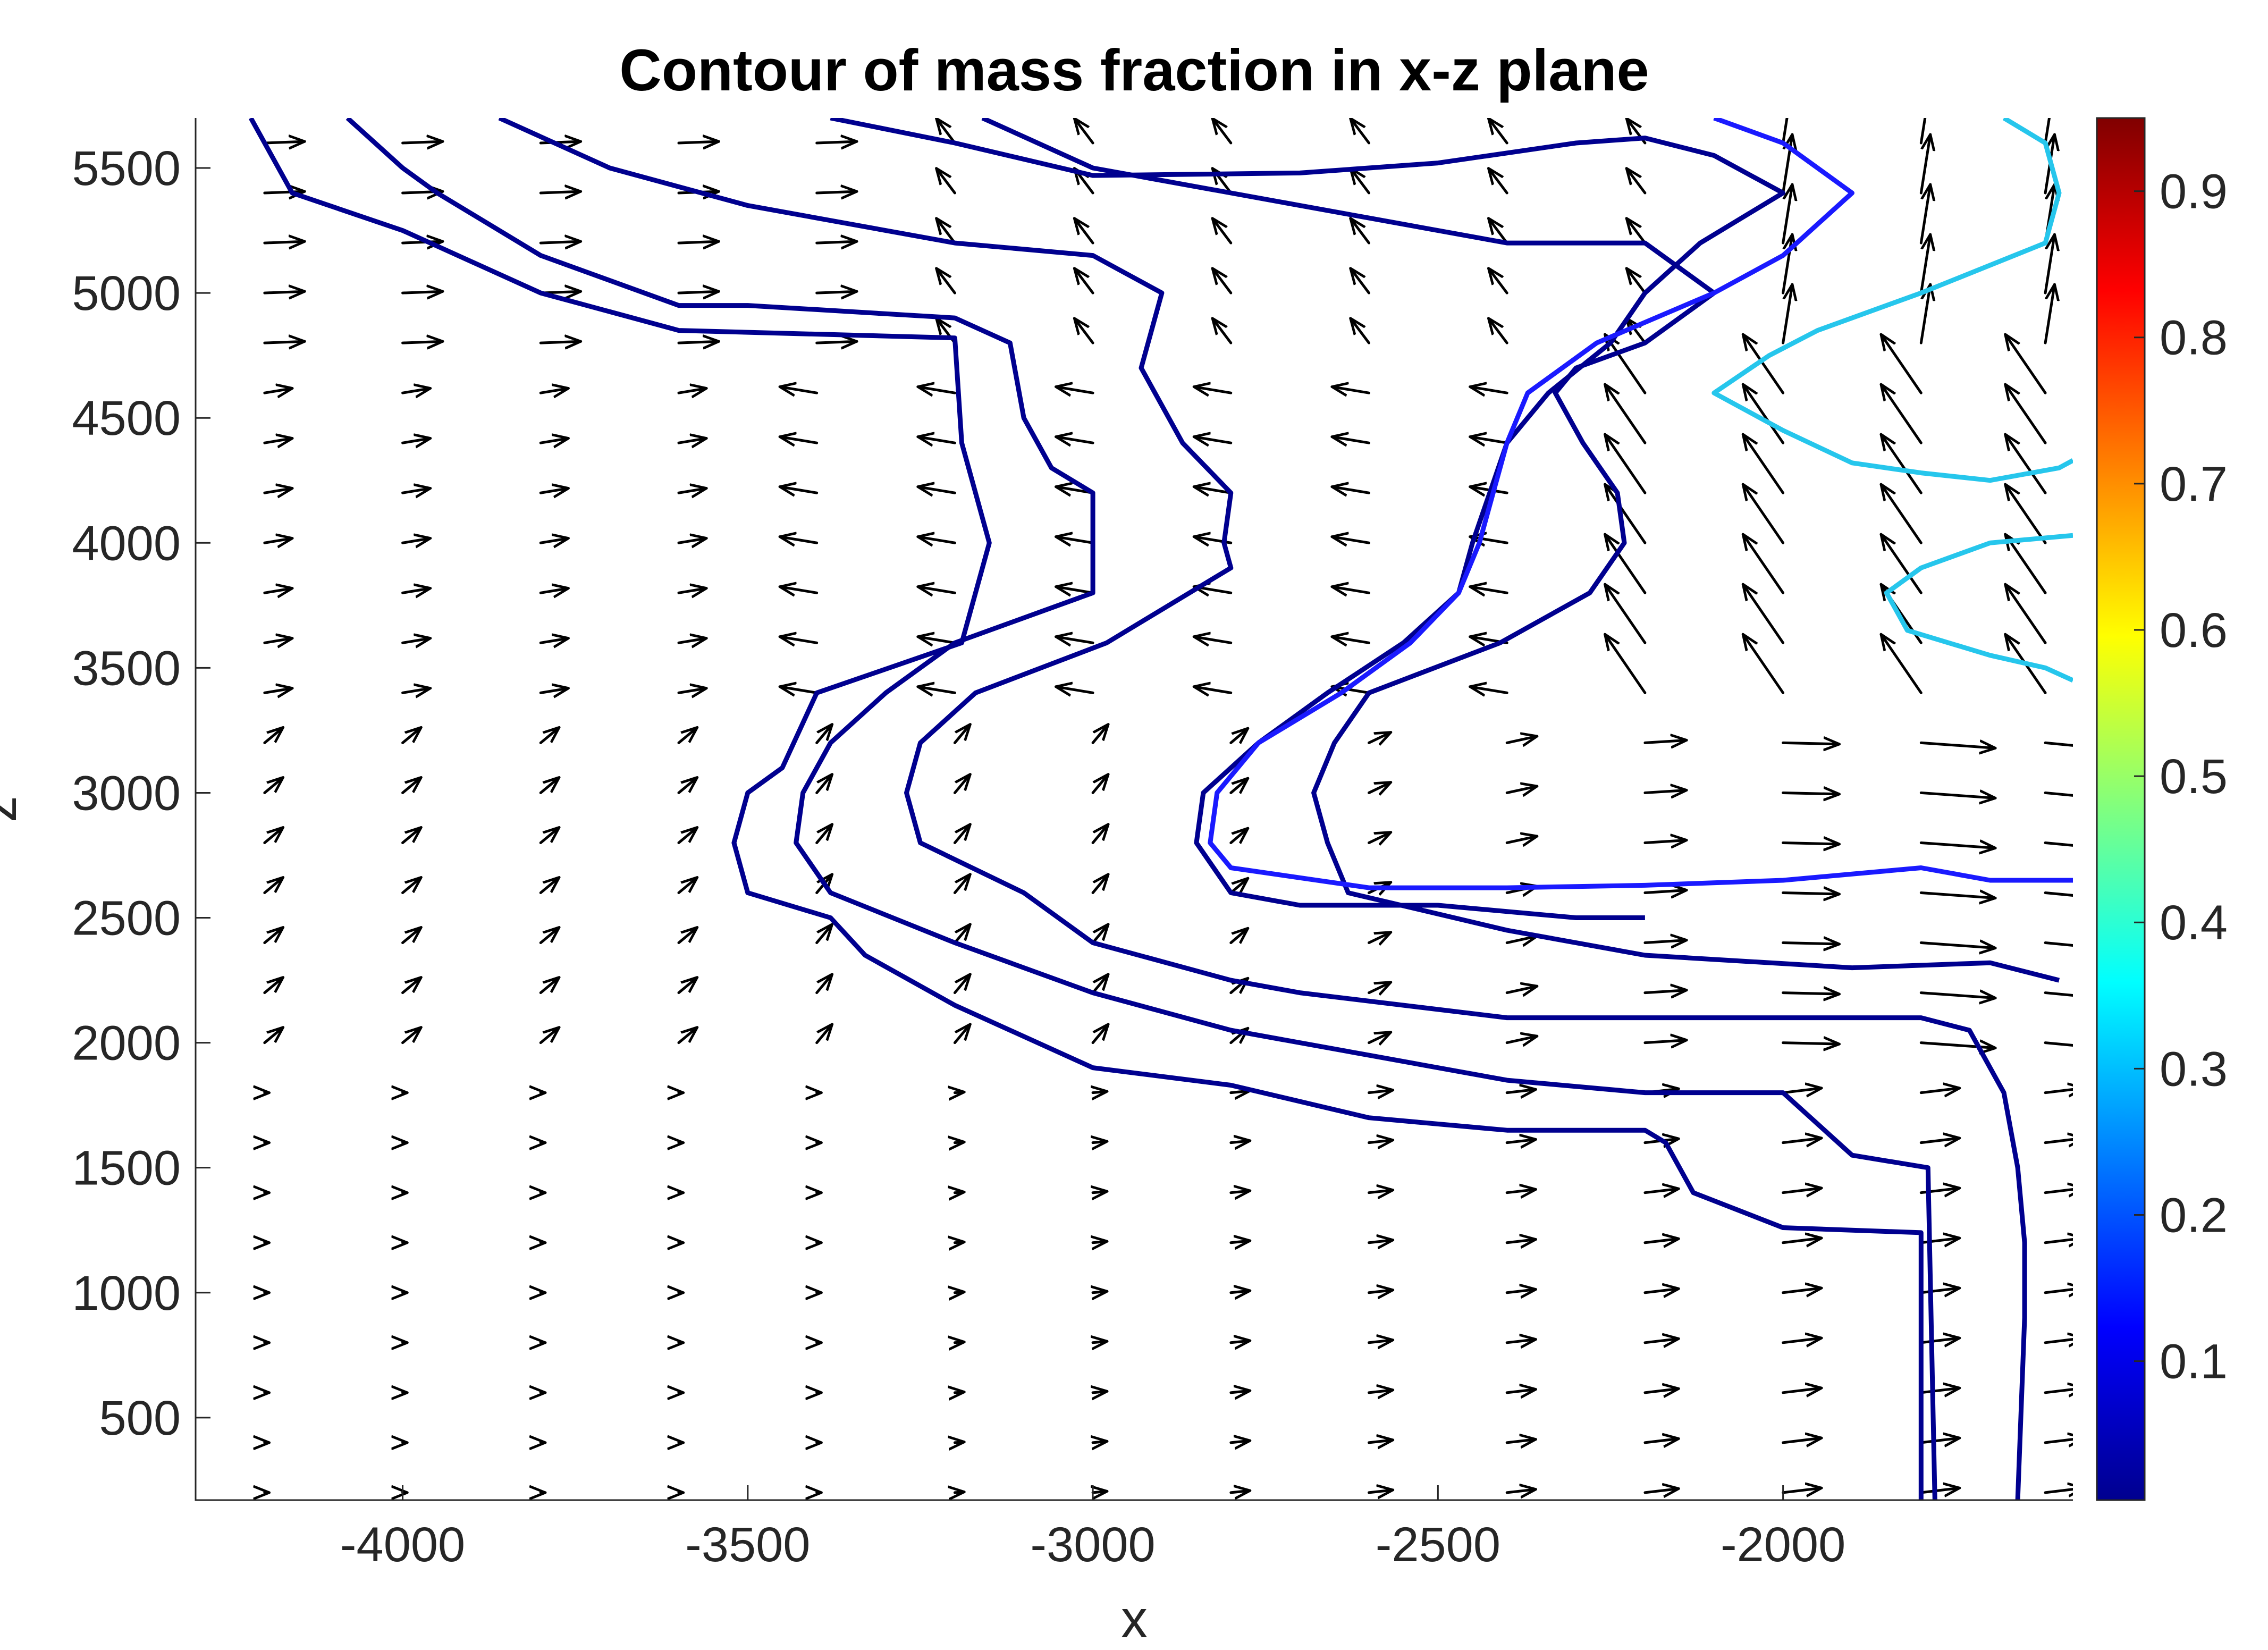  What do you see at coordinates (2194, 484) in the screenshot?
I see `colorbar-tick-label: 0.7` at bounding box center [2194, 484].